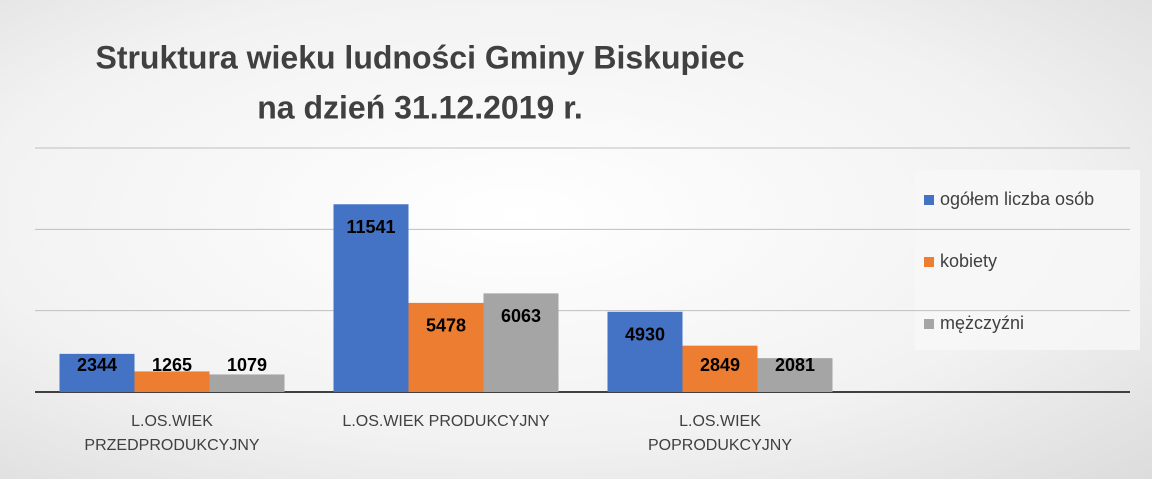 The image size is (1152, 479). What do you see at coordinates (370, 227) in the screenshot?
I see `data-label: 11541` at bounding box center [370, 227].